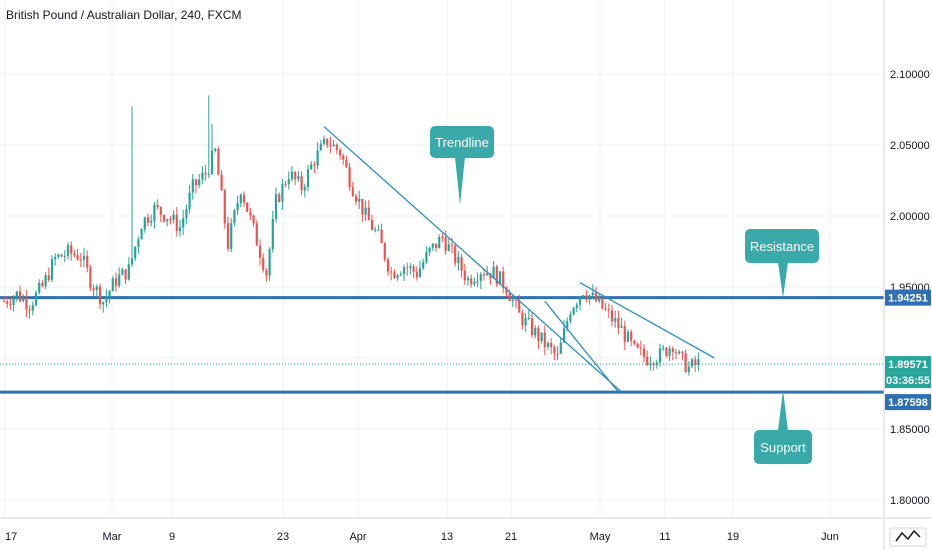 This screenshot has height=550, width=932. I want to click on last-price-tag: 1.89571, so click(908, 364).